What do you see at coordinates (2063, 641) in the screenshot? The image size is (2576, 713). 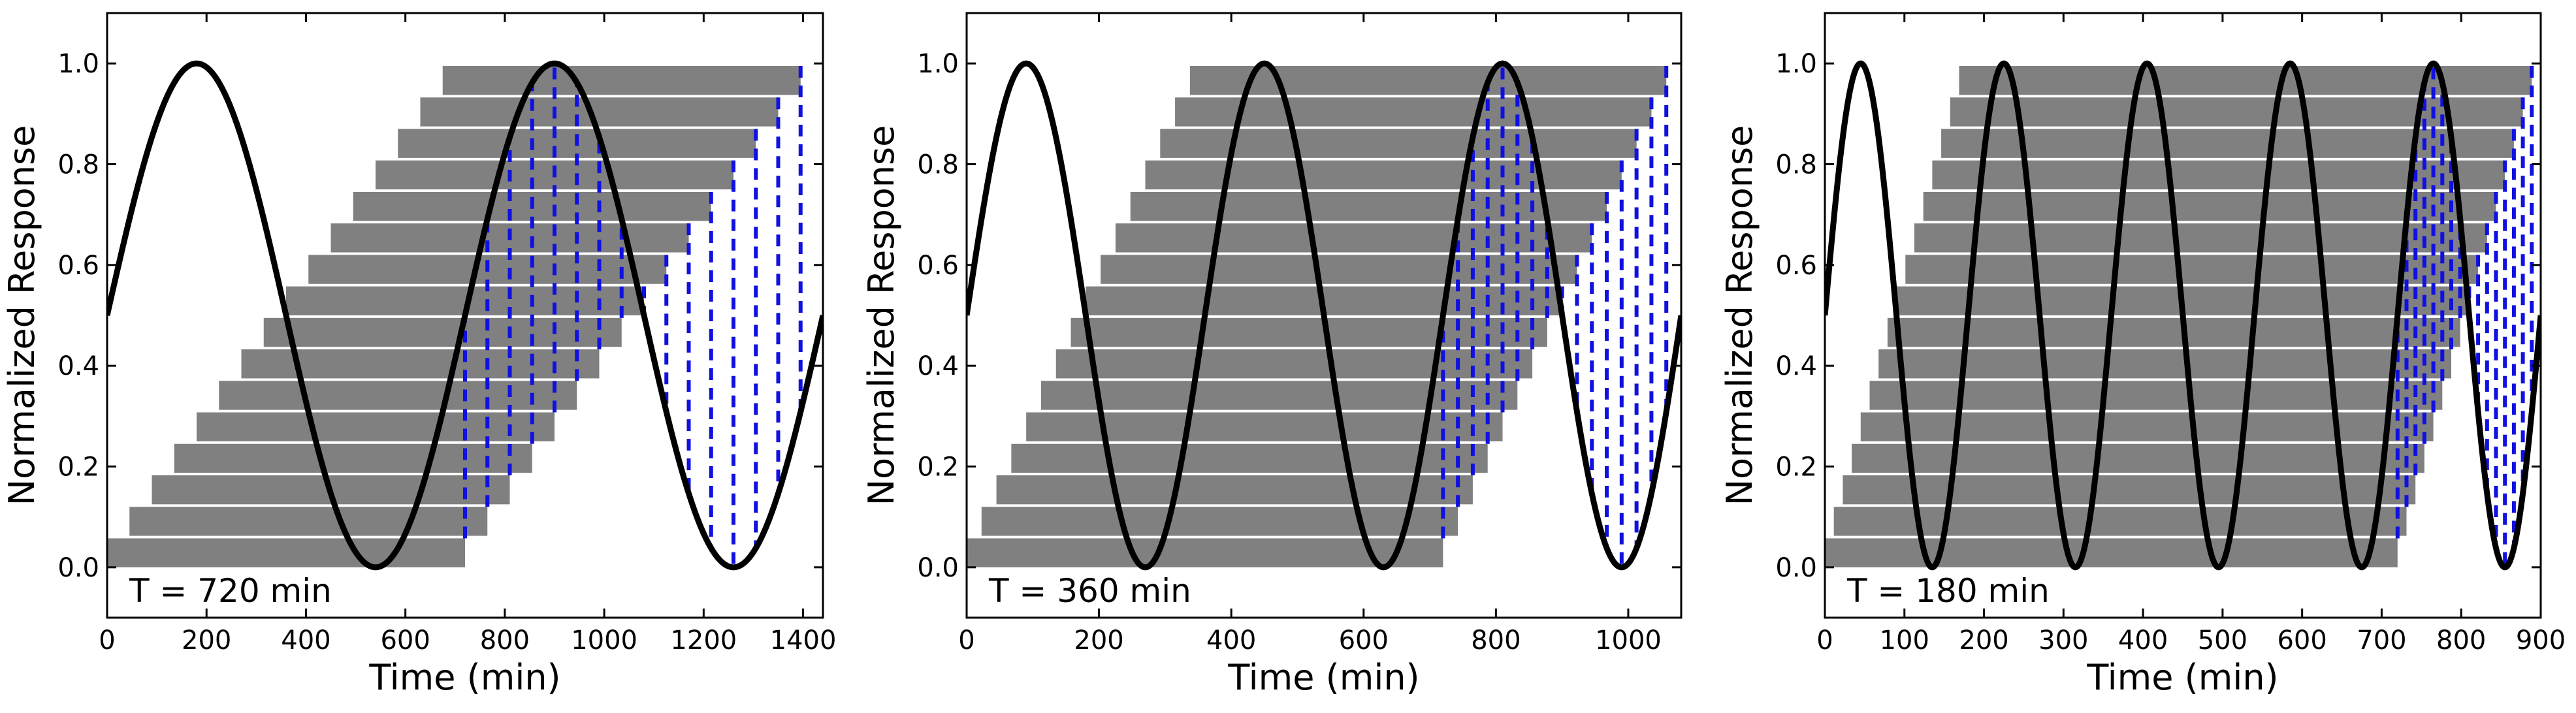 I see `x-tick-label: 300` at bounding box center [2063, 641].